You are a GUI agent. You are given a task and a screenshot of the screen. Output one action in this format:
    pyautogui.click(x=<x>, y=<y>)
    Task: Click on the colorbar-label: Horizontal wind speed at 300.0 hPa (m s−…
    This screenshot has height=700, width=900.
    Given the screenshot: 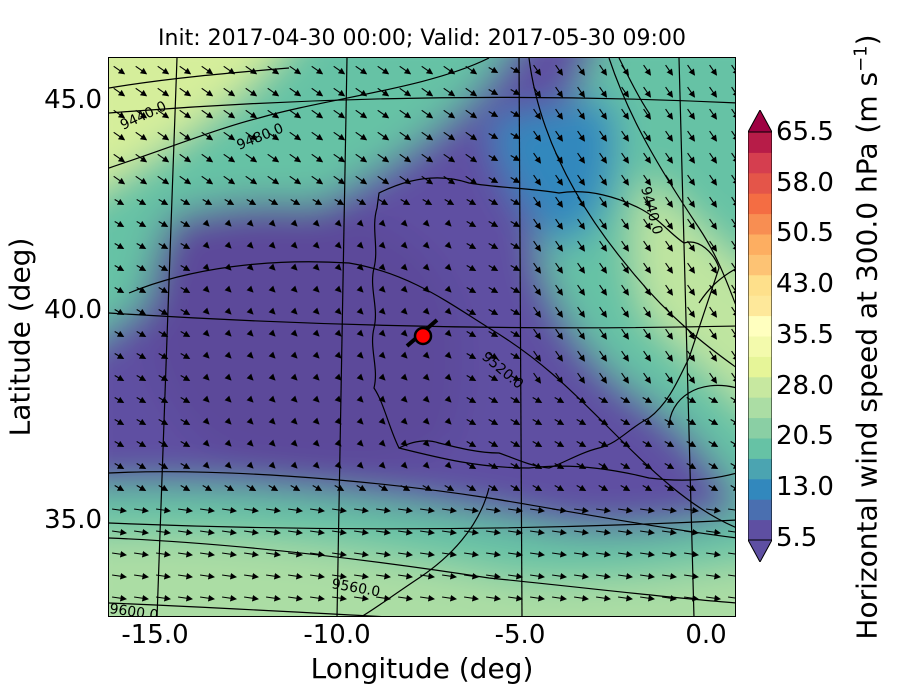 What is the action you would take?
    pyautogui.click(x=867, y=337)
    